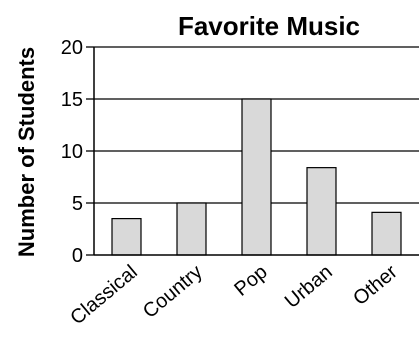 Image resolution: width=419 pixels, height=347 pixels. What do you see at coordinates (77, 256) in the screenshot?
I see `y-tick-label: 0` at bounding box center [77, 256].